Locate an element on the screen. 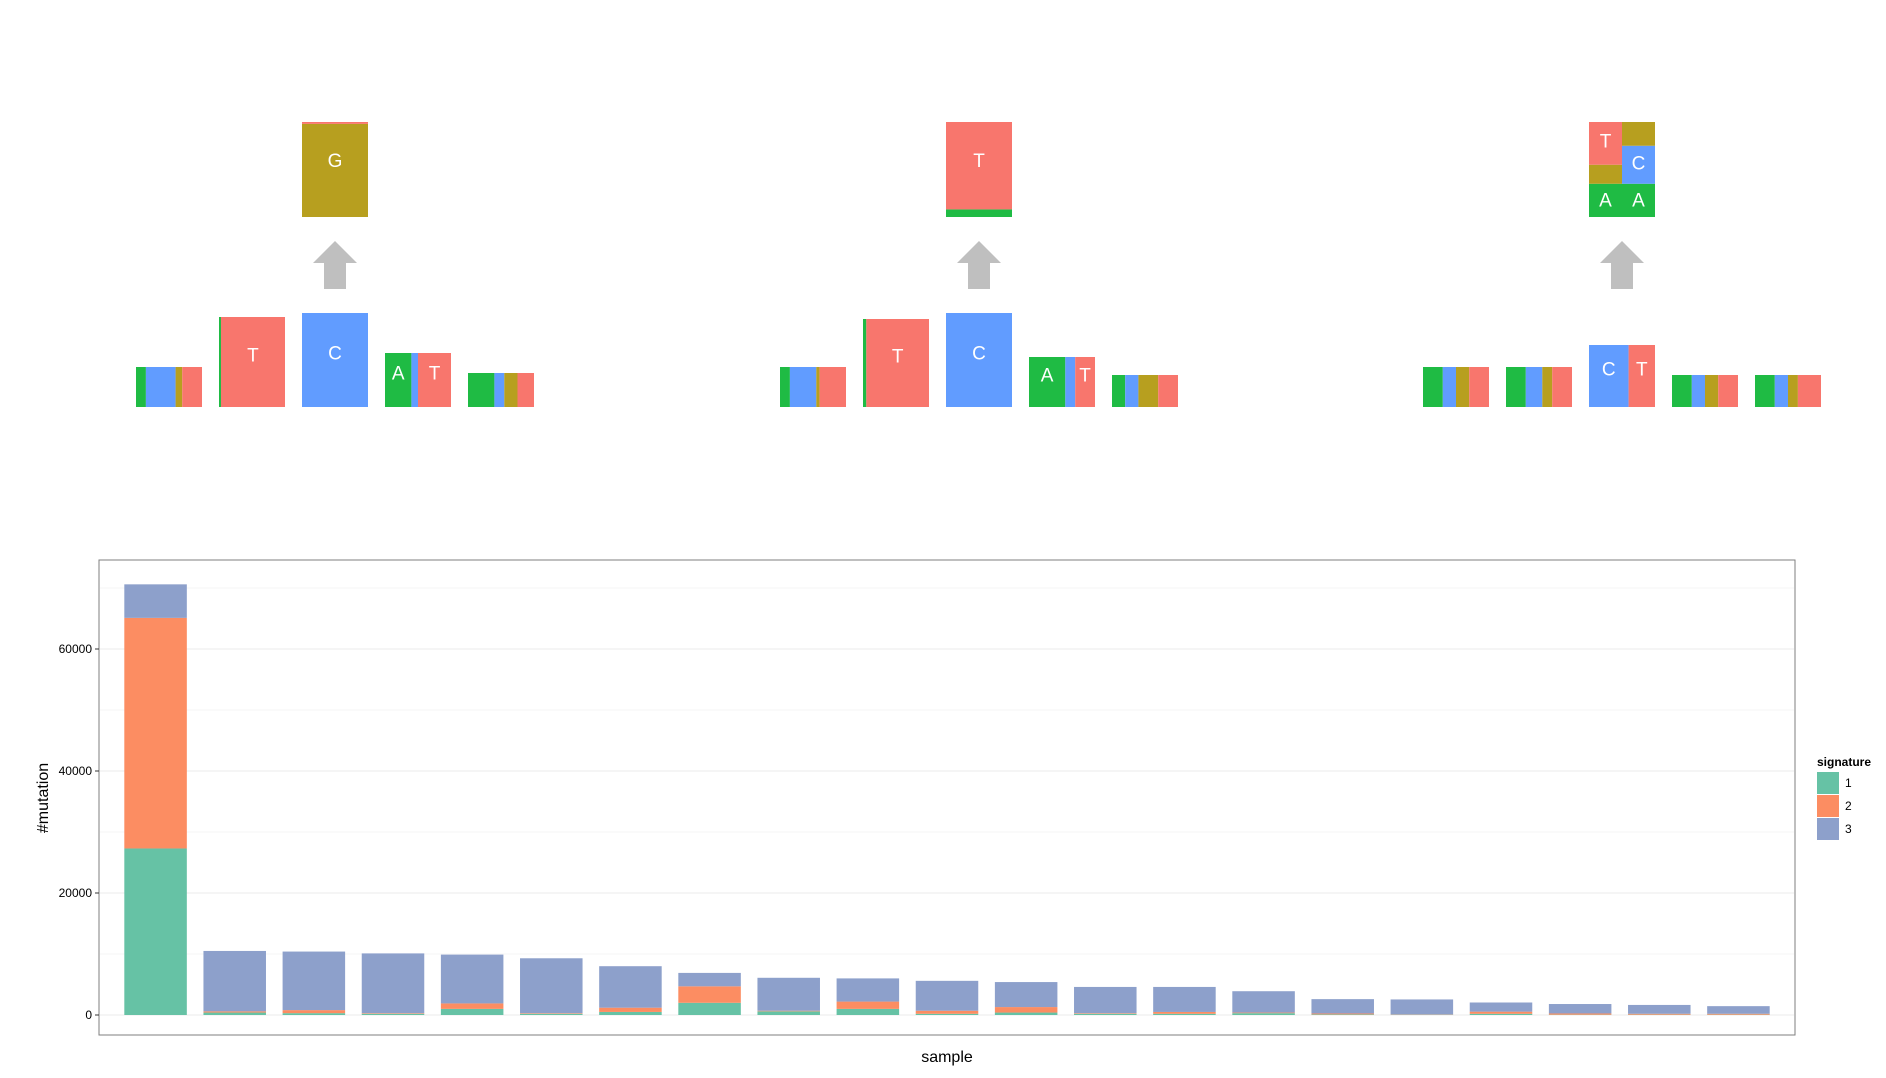  center-base-label: G is located at coordinates (335, 161).